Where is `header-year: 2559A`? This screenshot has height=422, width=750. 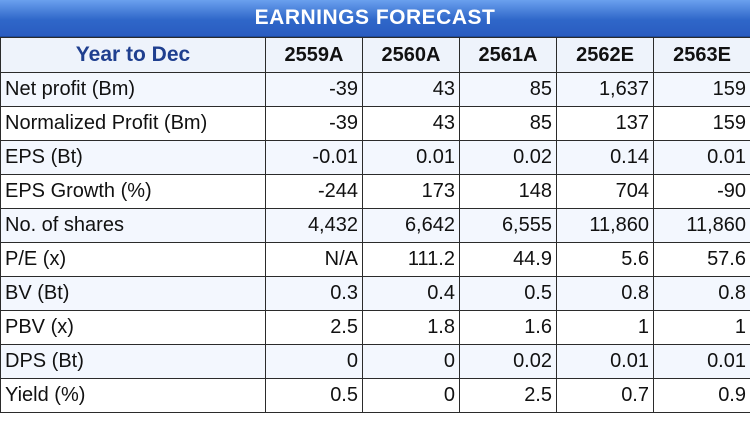
header-year: 2559A is located at coordinates (314, 55).